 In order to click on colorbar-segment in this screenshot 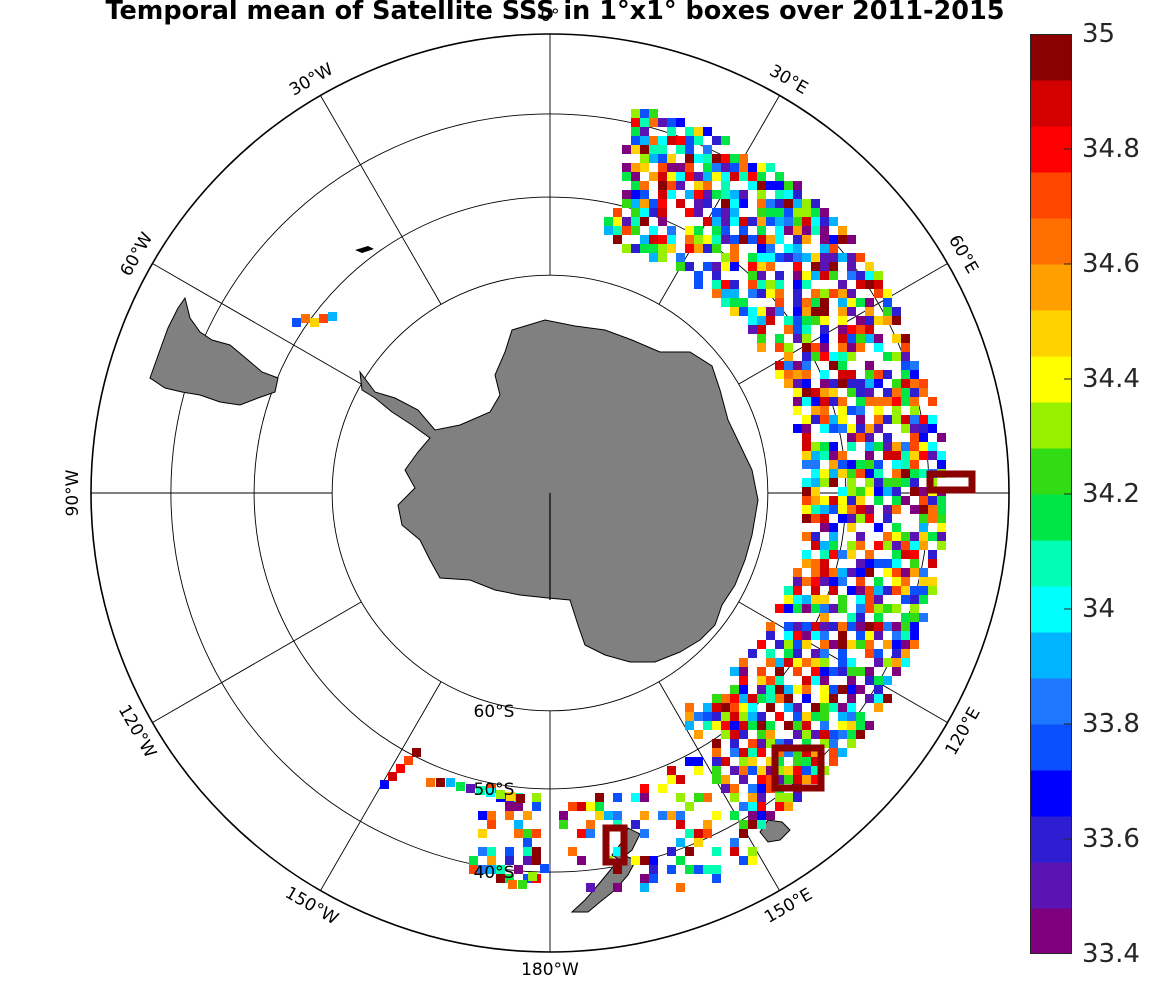, I will do `click(1051, 655)`.